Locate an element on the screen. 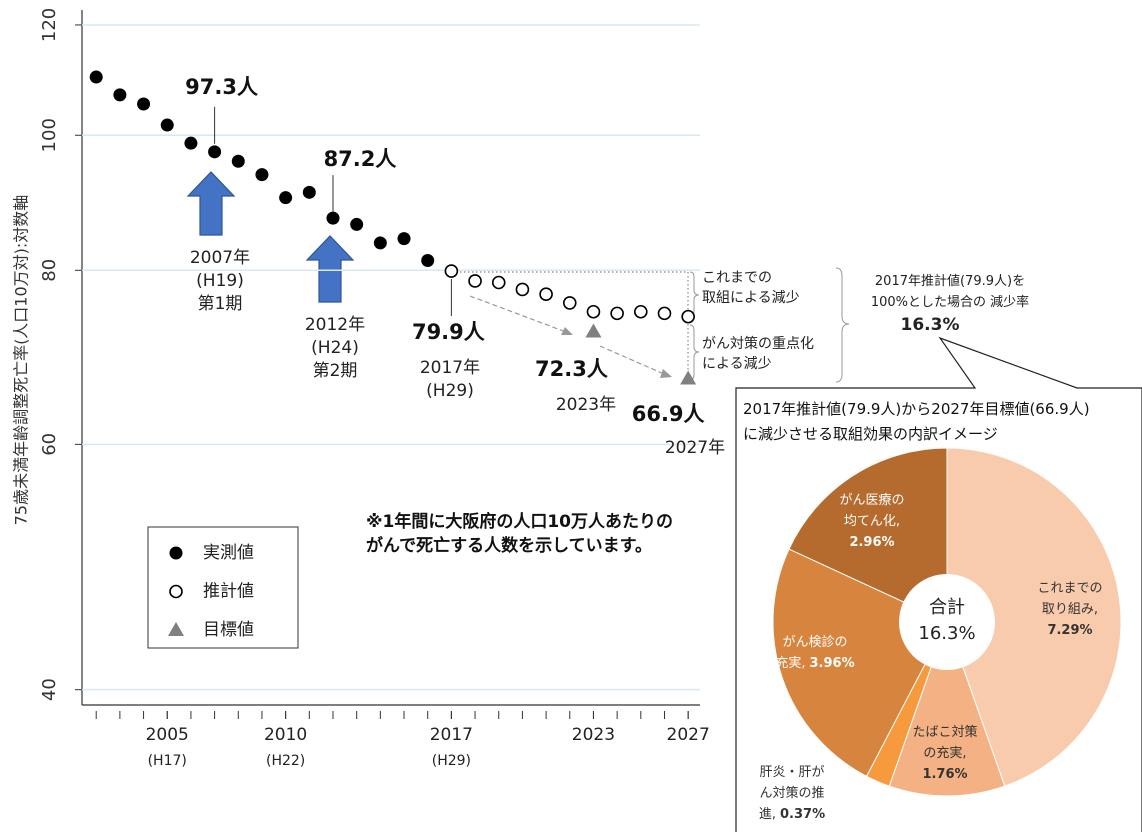  annotation: 2027年 is located at coordinates (695, 448).